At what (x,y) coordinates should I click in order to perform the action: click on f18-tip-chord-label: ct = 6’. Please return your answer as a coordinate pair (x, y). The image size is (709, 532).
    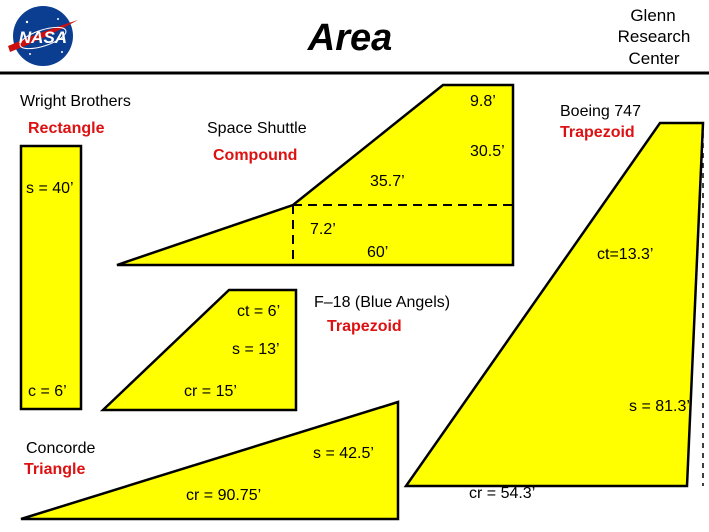
    Looking at the image, I should click on (258, 311).